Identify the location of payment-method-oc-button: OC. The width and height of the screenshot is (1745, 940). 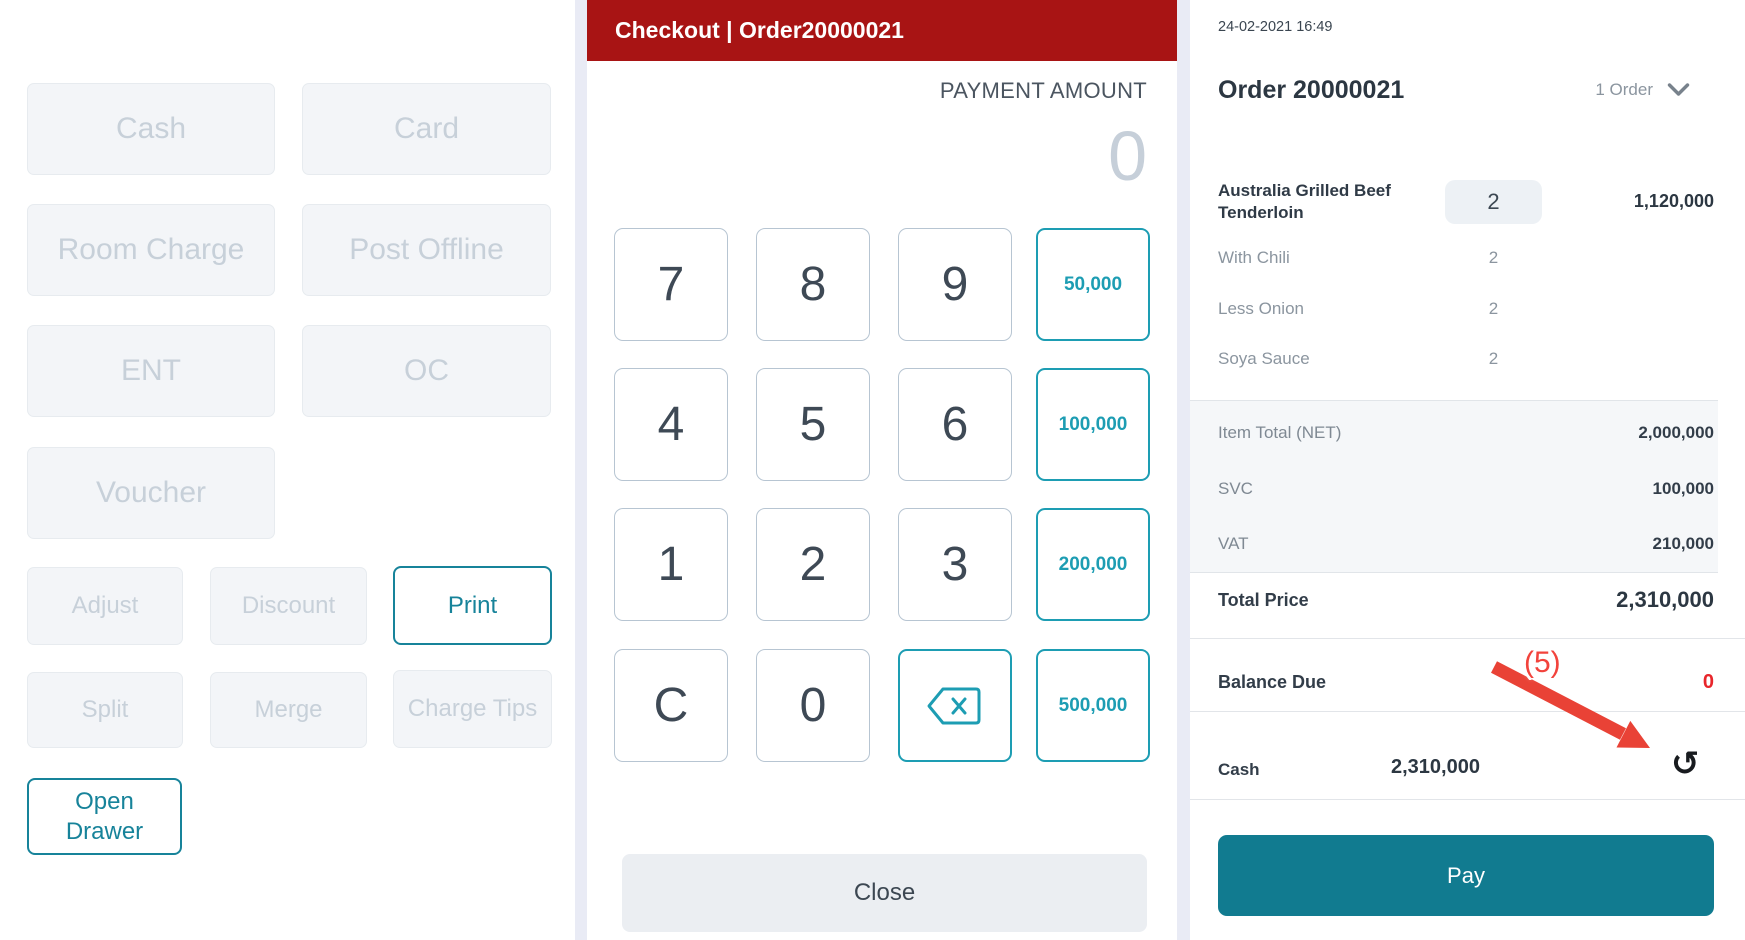
(426, 371).